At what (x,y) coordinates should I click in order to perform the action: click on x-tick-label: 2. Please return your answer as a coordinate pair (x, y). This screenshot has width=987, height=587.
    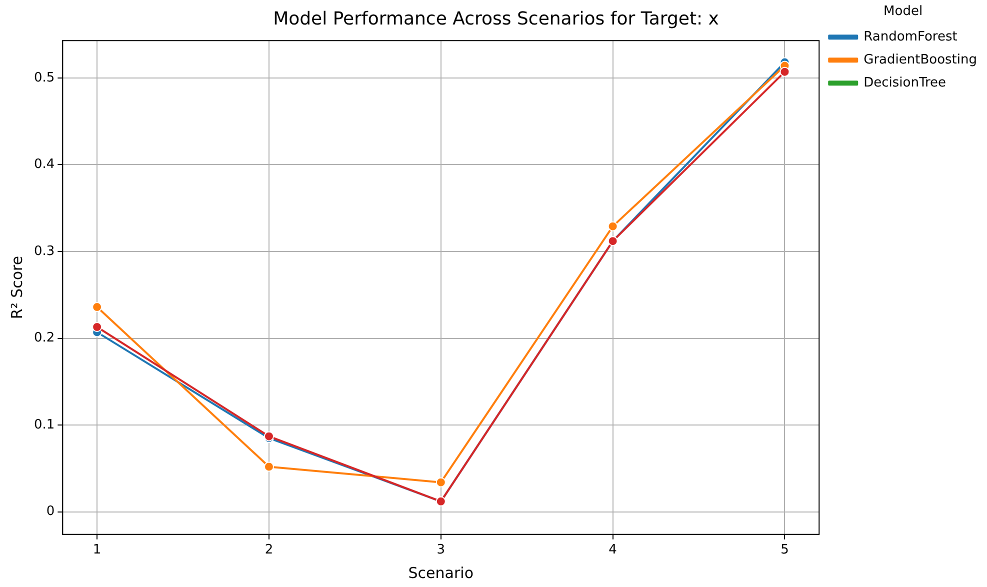
    Looking at the image, I should click on (269, 550).